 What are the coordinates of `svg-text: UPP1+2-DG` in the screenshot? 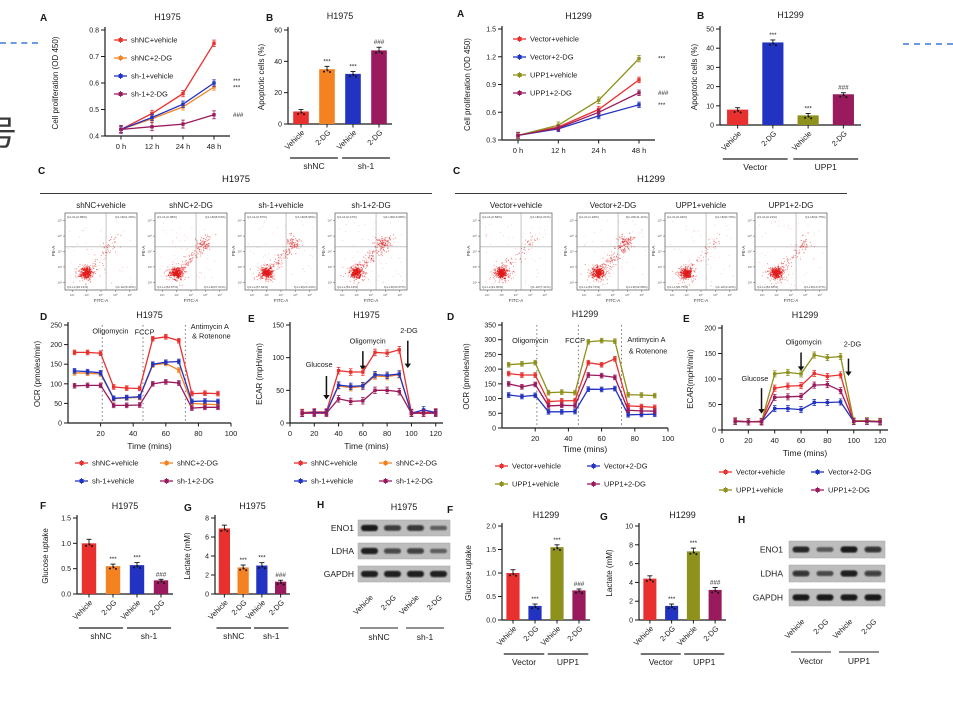 It's located at (791, 205).